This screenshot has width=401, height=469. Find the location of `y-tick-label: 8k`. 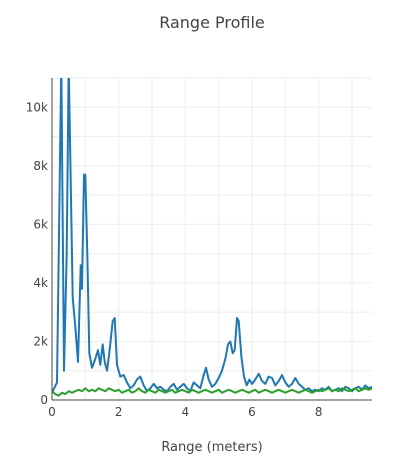

y-tick-label: 8k is located at coordinates (40, 166).